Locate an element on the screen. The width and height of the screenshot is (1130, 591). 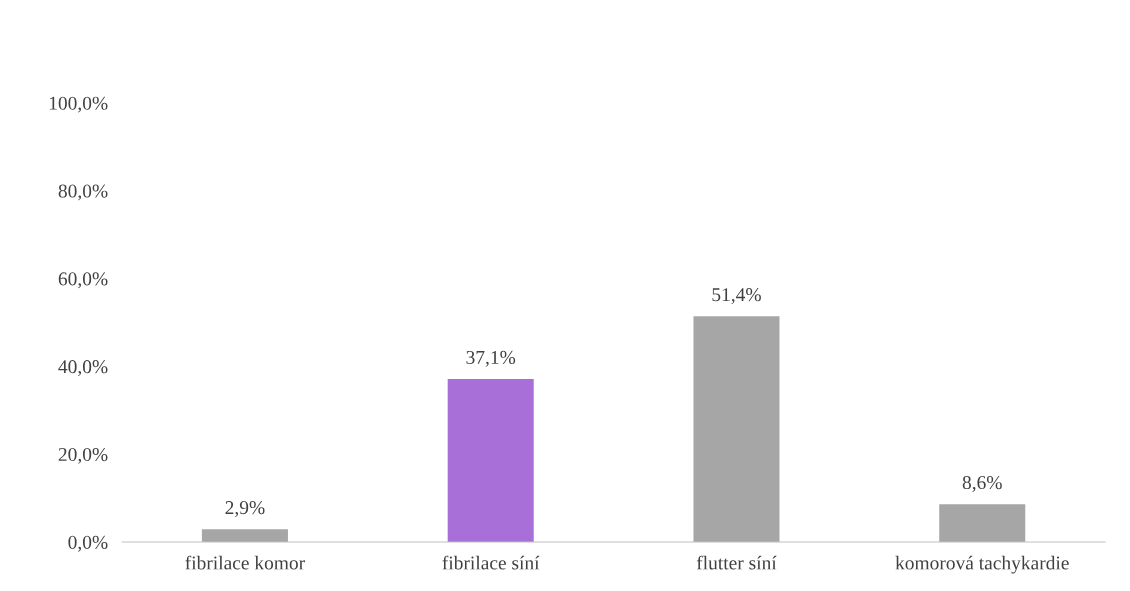
data-label: 2,9% is located at coordinates (245, 509).